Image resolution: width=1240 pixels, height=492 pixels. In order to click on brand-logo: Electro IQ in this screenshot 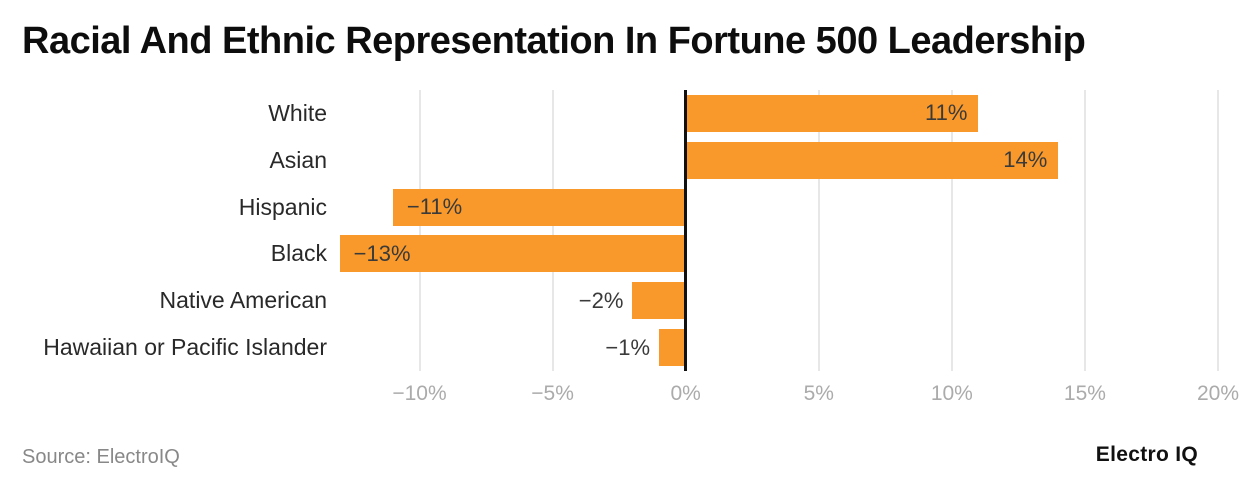, I will do `click(1146, 454)`.